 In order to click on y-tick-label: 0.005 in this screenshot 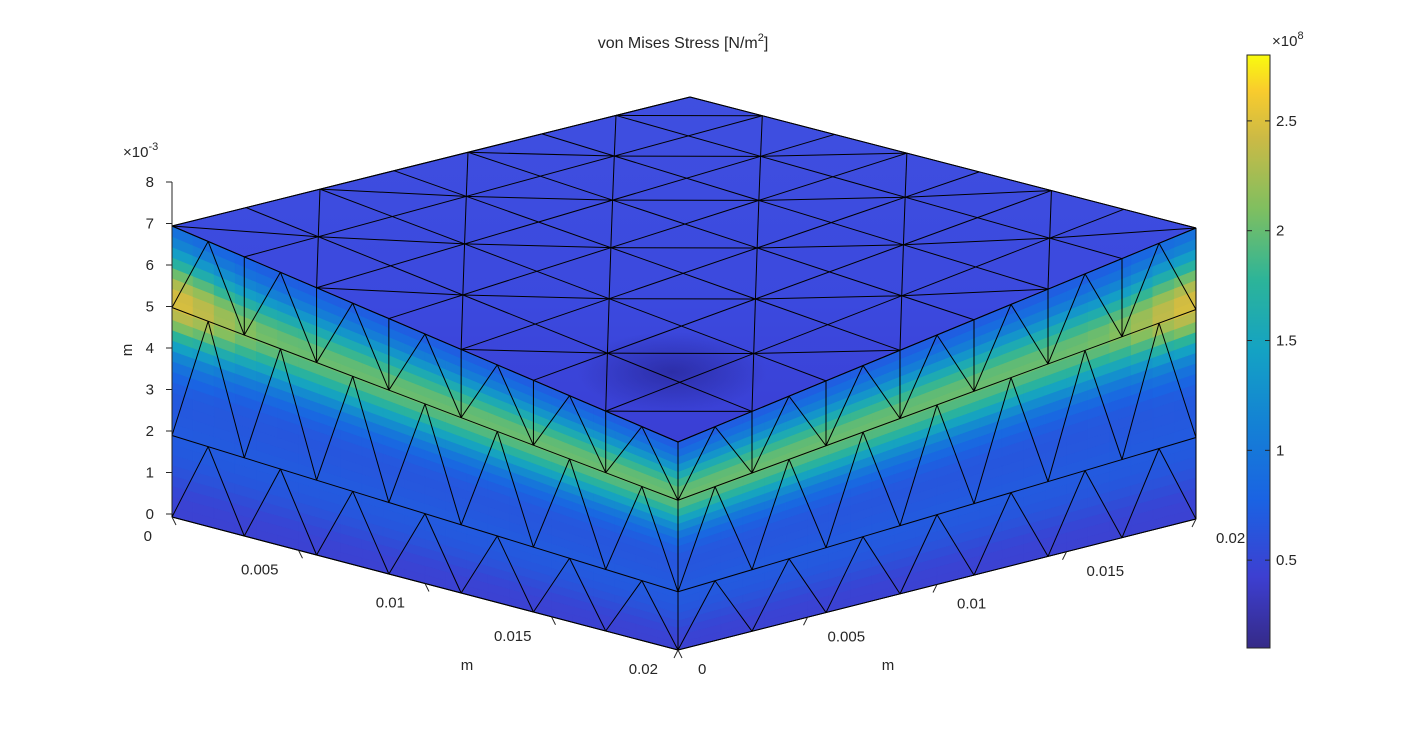, I will do `click(847, 636)`.